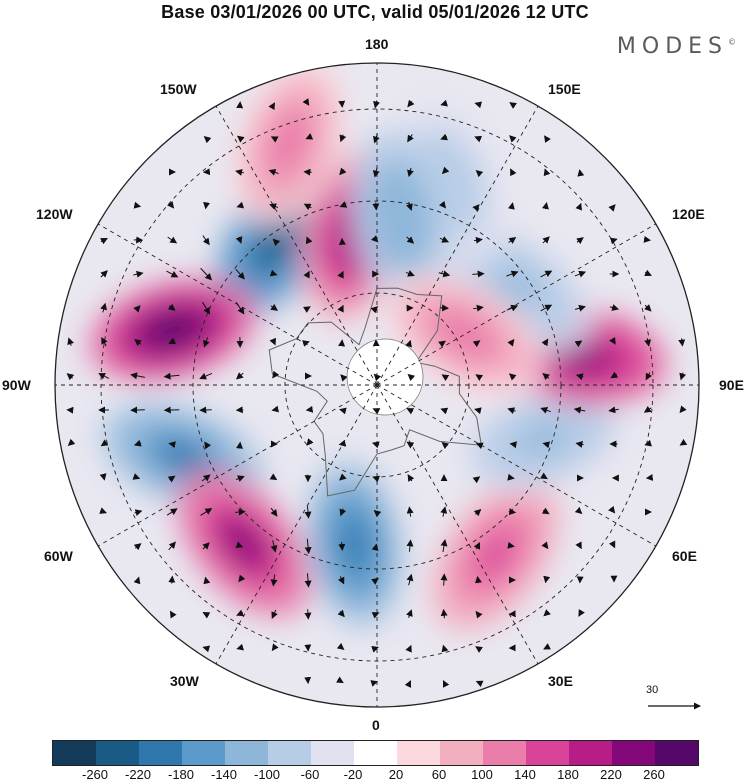 Image resolution: width=750 pixels, height=783 pixels. I want to click on colorbar-tick-label: -180, so click(181, 774).